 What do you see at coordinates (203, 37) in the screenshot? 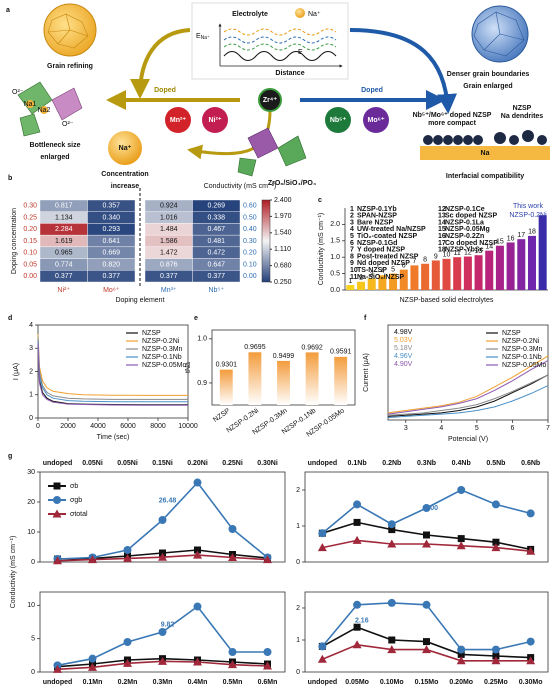
I see `label: ENa⁺` at bounding box center [203, 37].